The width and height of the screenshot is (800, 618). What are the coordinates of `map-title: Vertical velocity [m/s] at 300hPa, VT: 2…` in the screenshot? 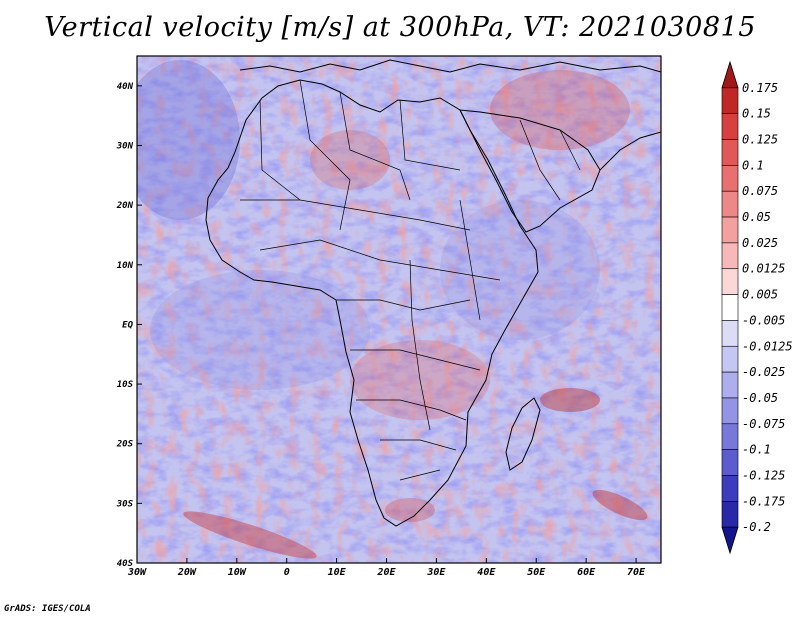 It's located at (400, 27).